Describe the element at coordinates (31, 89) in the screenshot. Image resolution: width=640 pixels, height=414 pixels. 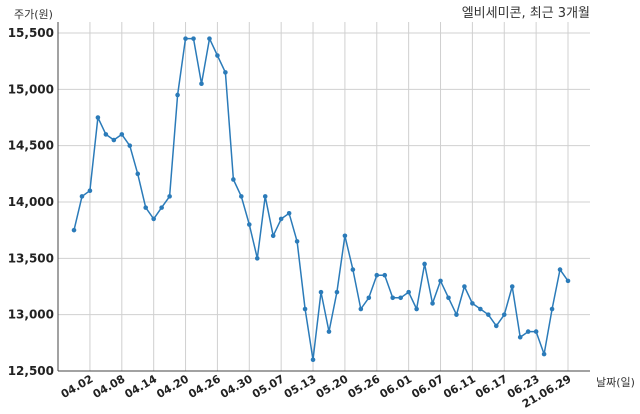
I see `y-tick-label: 15,000` at that location.